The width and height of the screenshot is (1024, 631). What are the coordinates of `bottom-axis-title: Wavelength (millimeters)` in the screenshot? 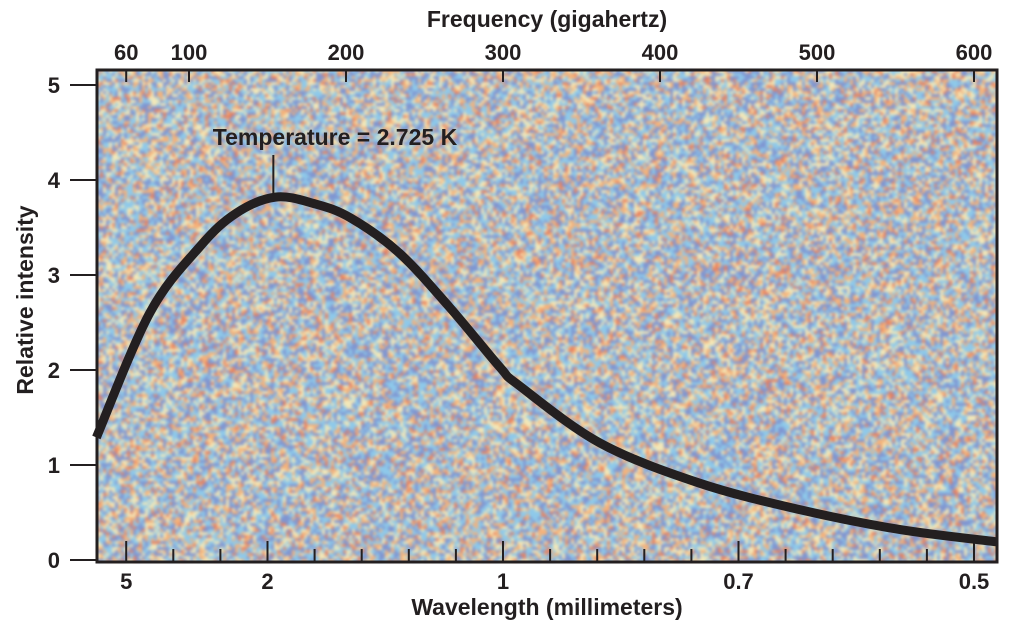 It's located at (546, 607).